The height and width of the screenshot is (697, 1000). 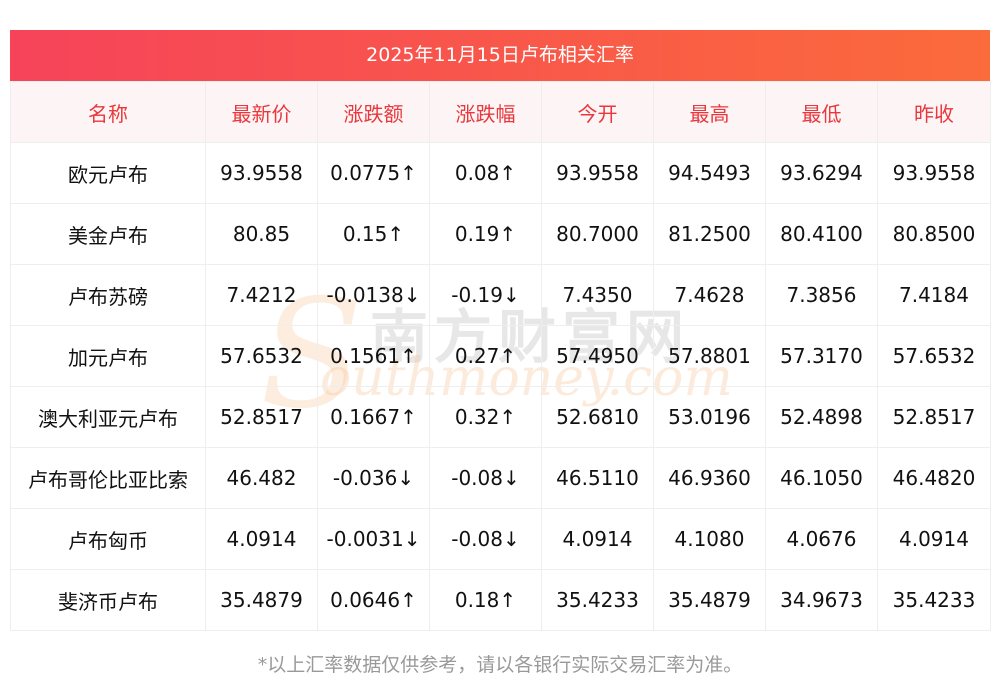 What do you see at coordinates (821, 295) in the screenshot?
I see `cell-low: 7.3856` at bounding box center [821, 295].